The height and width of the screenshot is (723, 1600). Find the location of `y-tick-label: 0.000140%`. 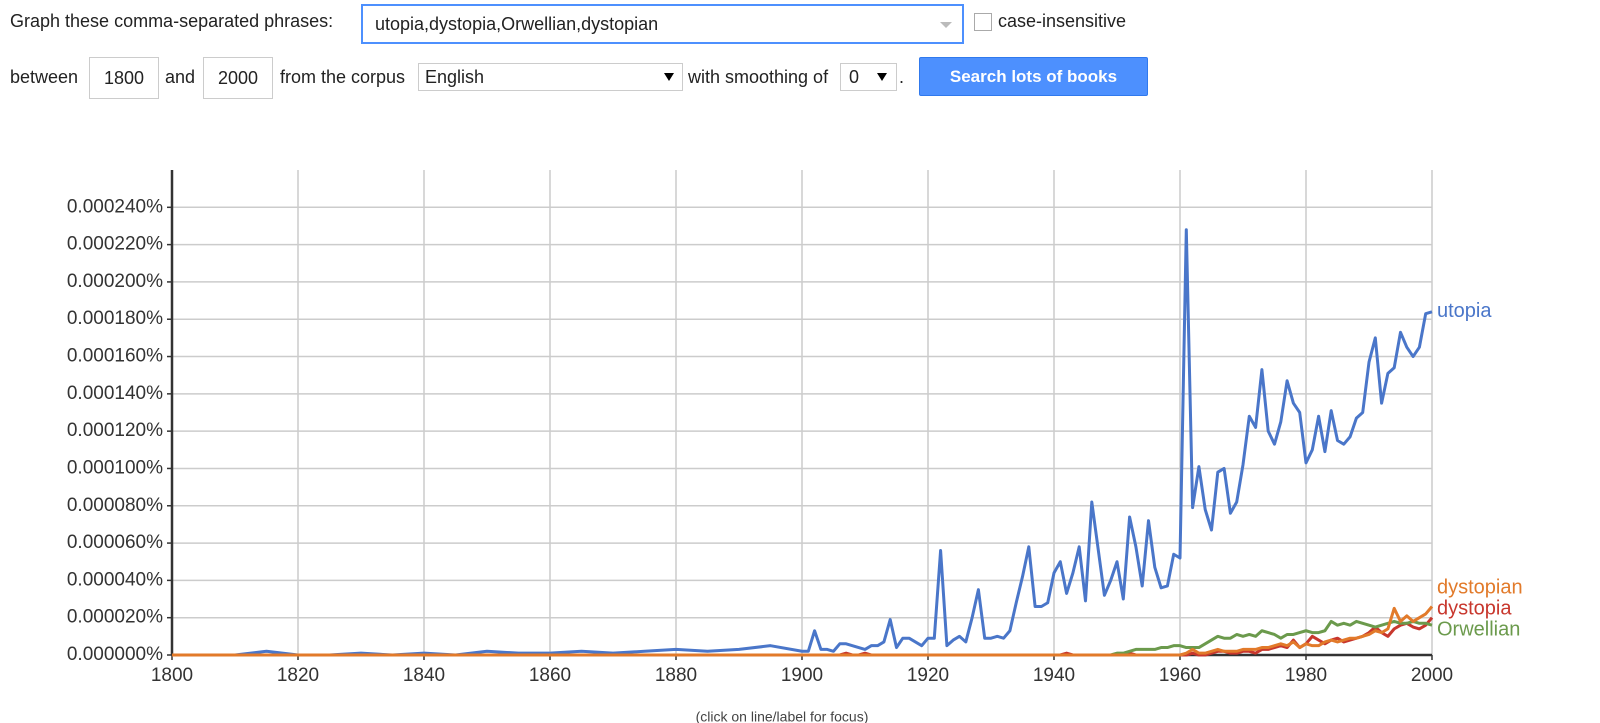

y-tick-label: 0.000140% is located at coordinates (115, 393).